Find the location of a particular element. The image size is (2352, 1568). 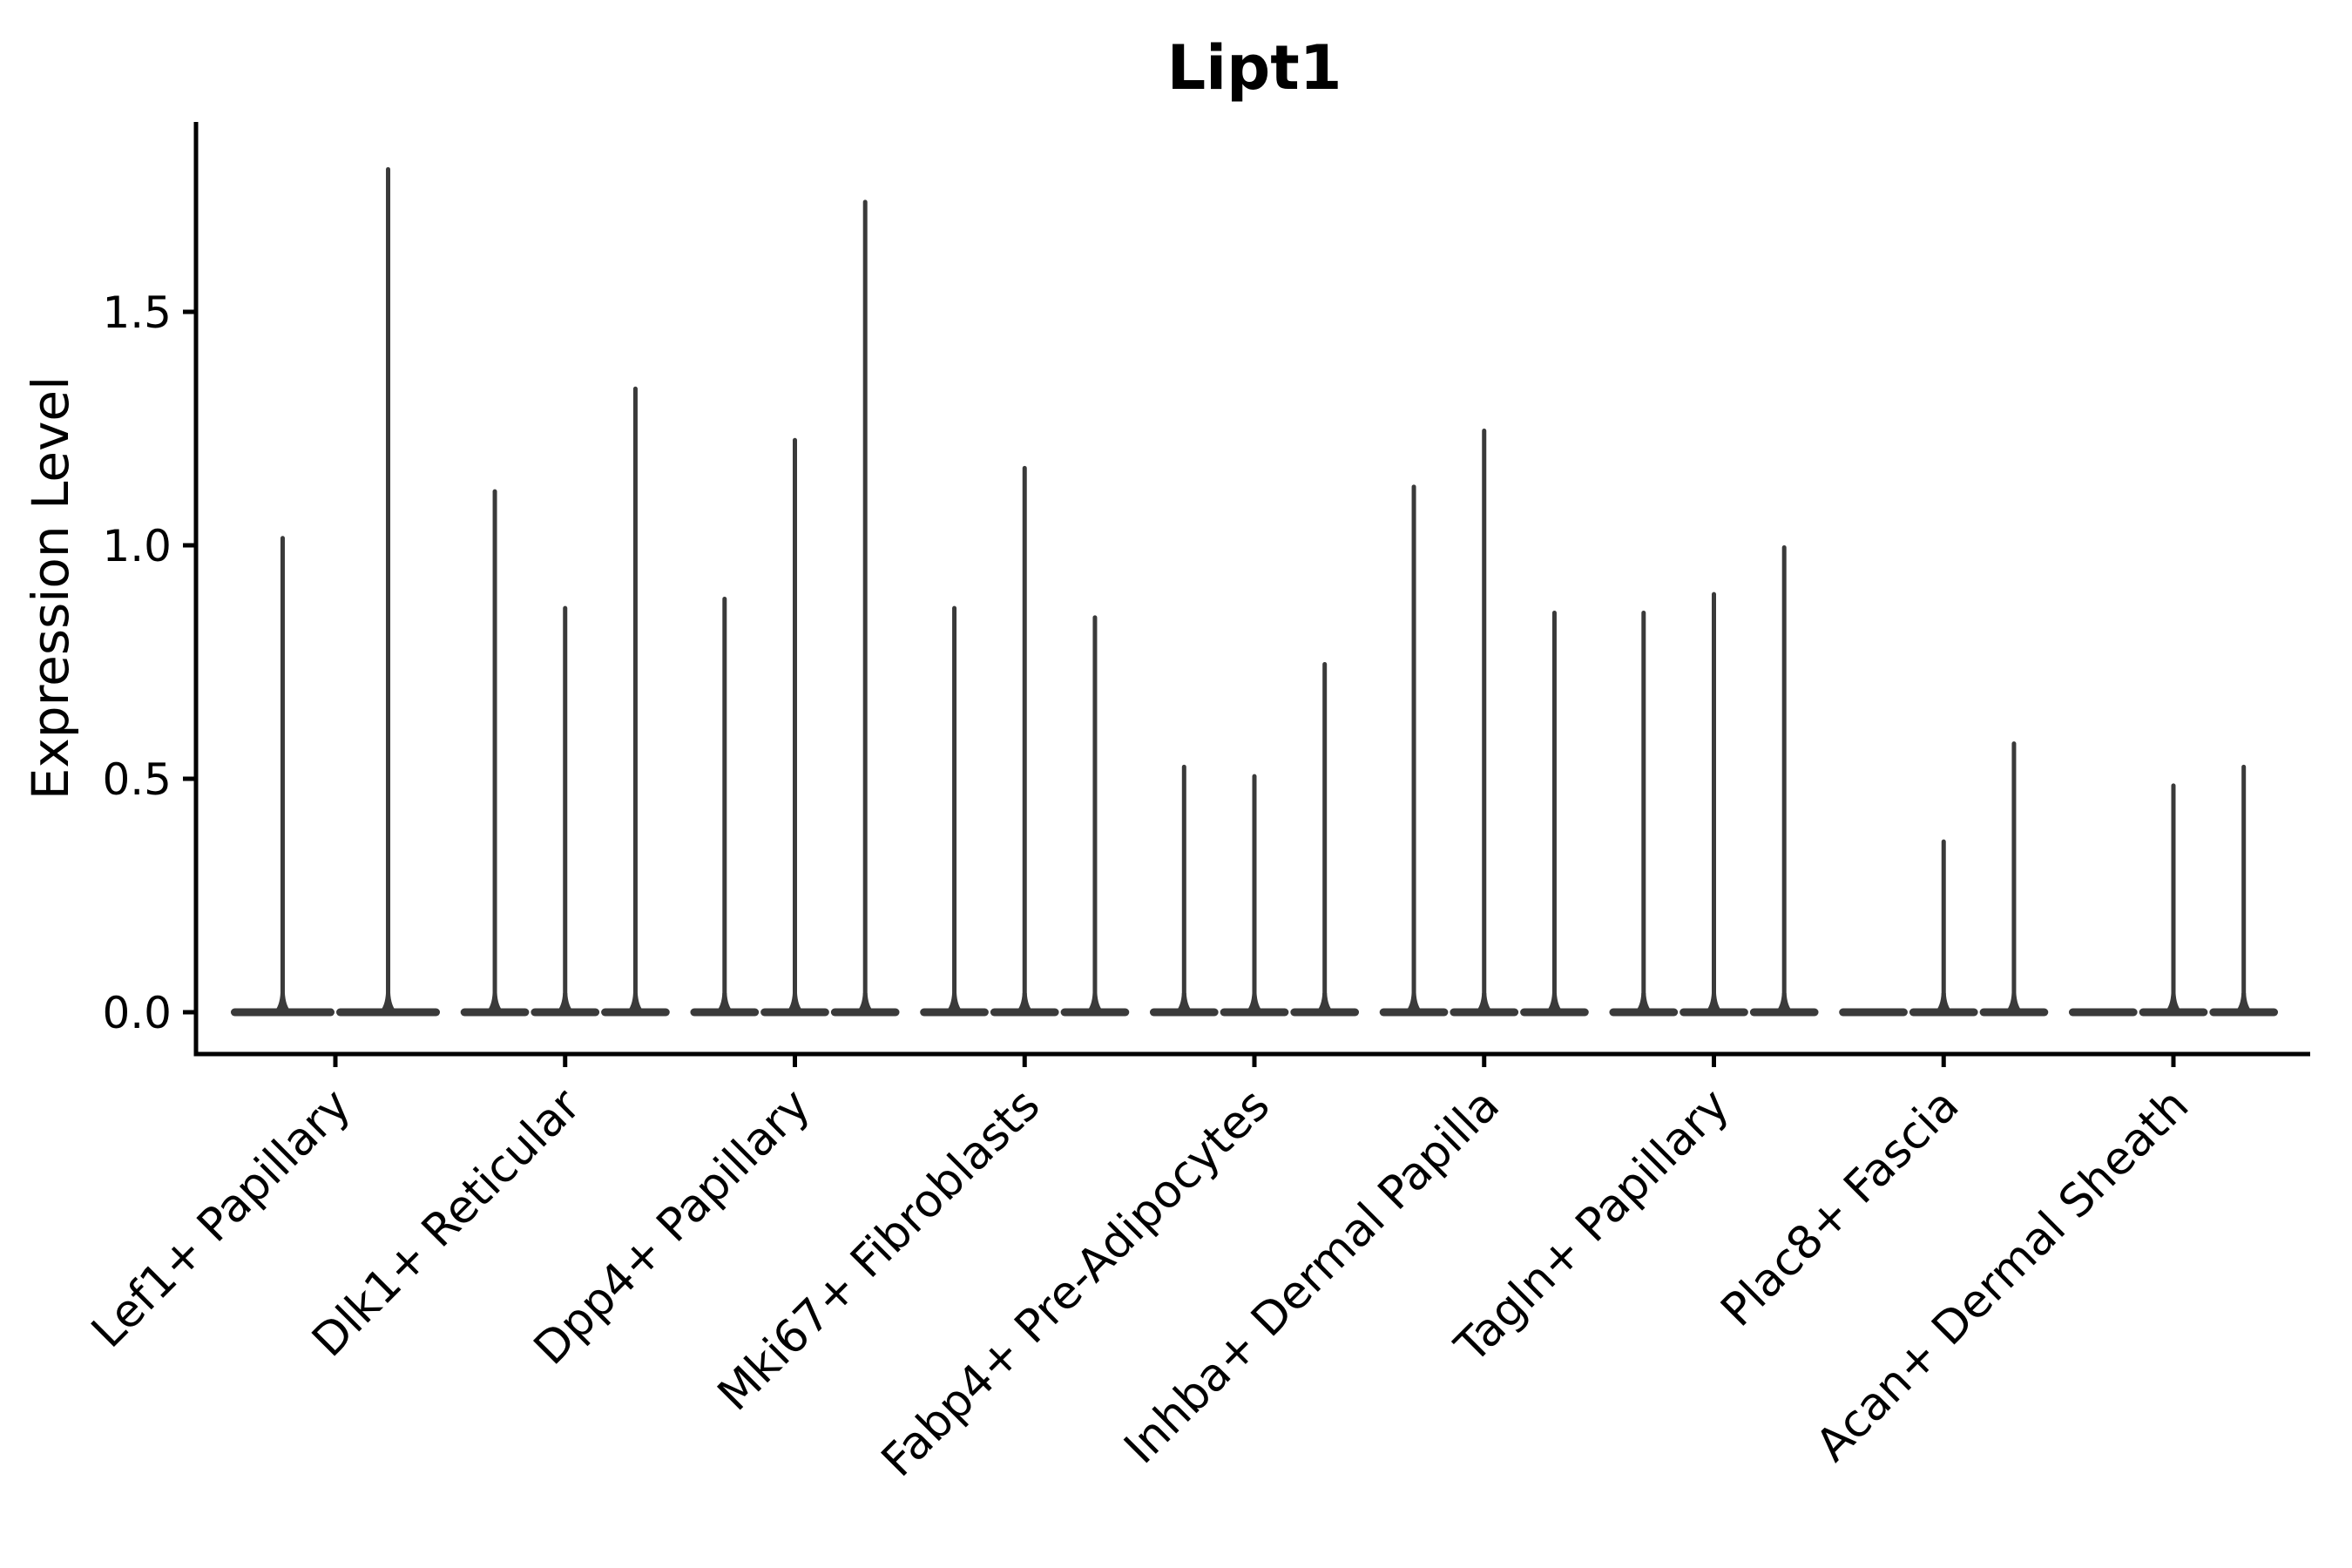

y-tick-label: 0.0 is located at coordinates (137, 1013).